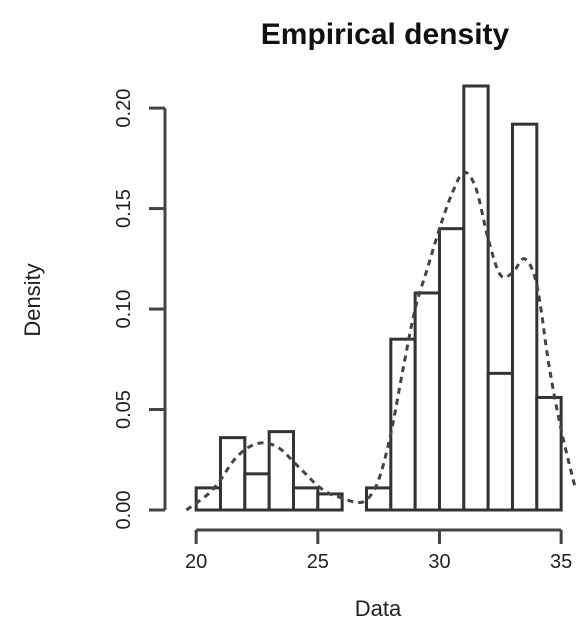  I want to click on x-tick-label-3: 35, so click(561, 562).